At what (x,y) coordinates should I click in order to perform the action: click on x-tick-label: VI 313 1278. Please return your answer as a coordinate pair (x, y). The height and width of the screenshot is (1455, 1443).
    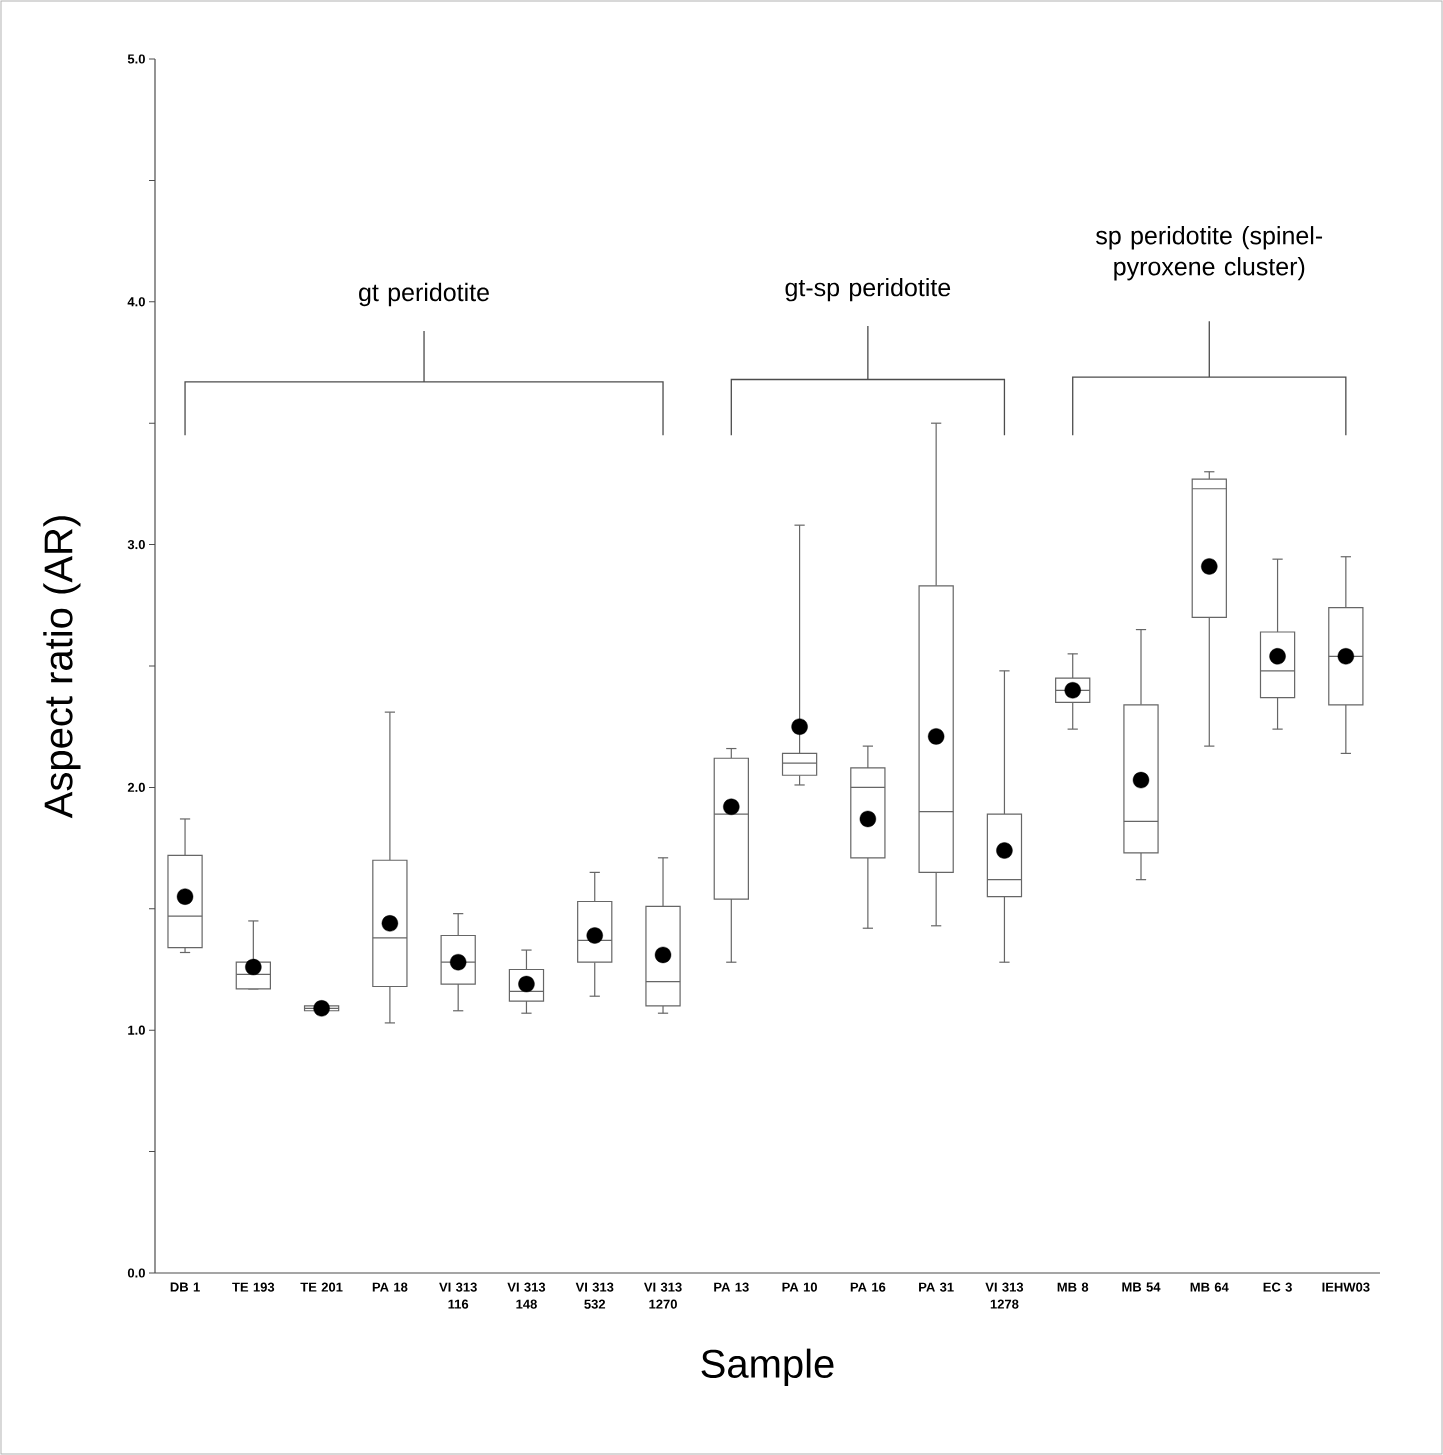
    Looking at the image, I should click on (1004, 1295).